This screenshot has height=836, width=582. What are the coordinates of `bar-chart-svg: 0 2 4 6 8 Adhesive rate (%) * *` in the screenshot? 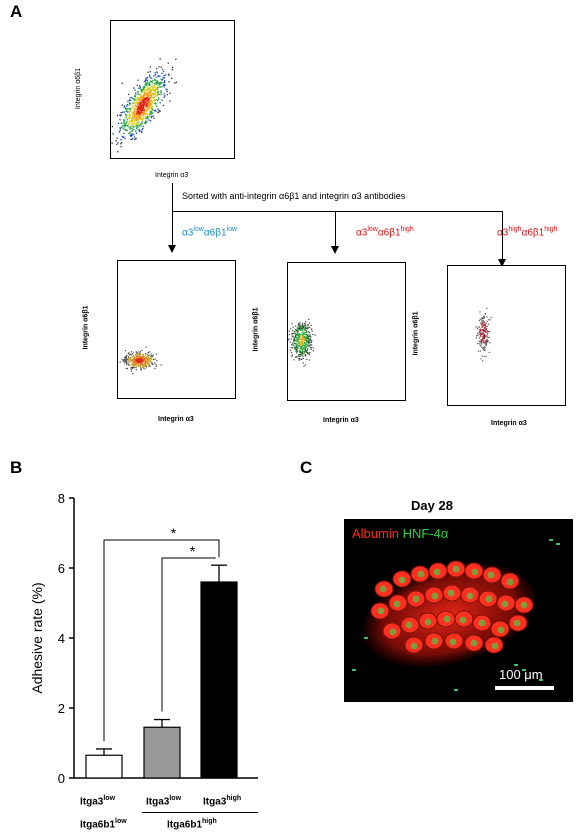 It's located at (143, 638).